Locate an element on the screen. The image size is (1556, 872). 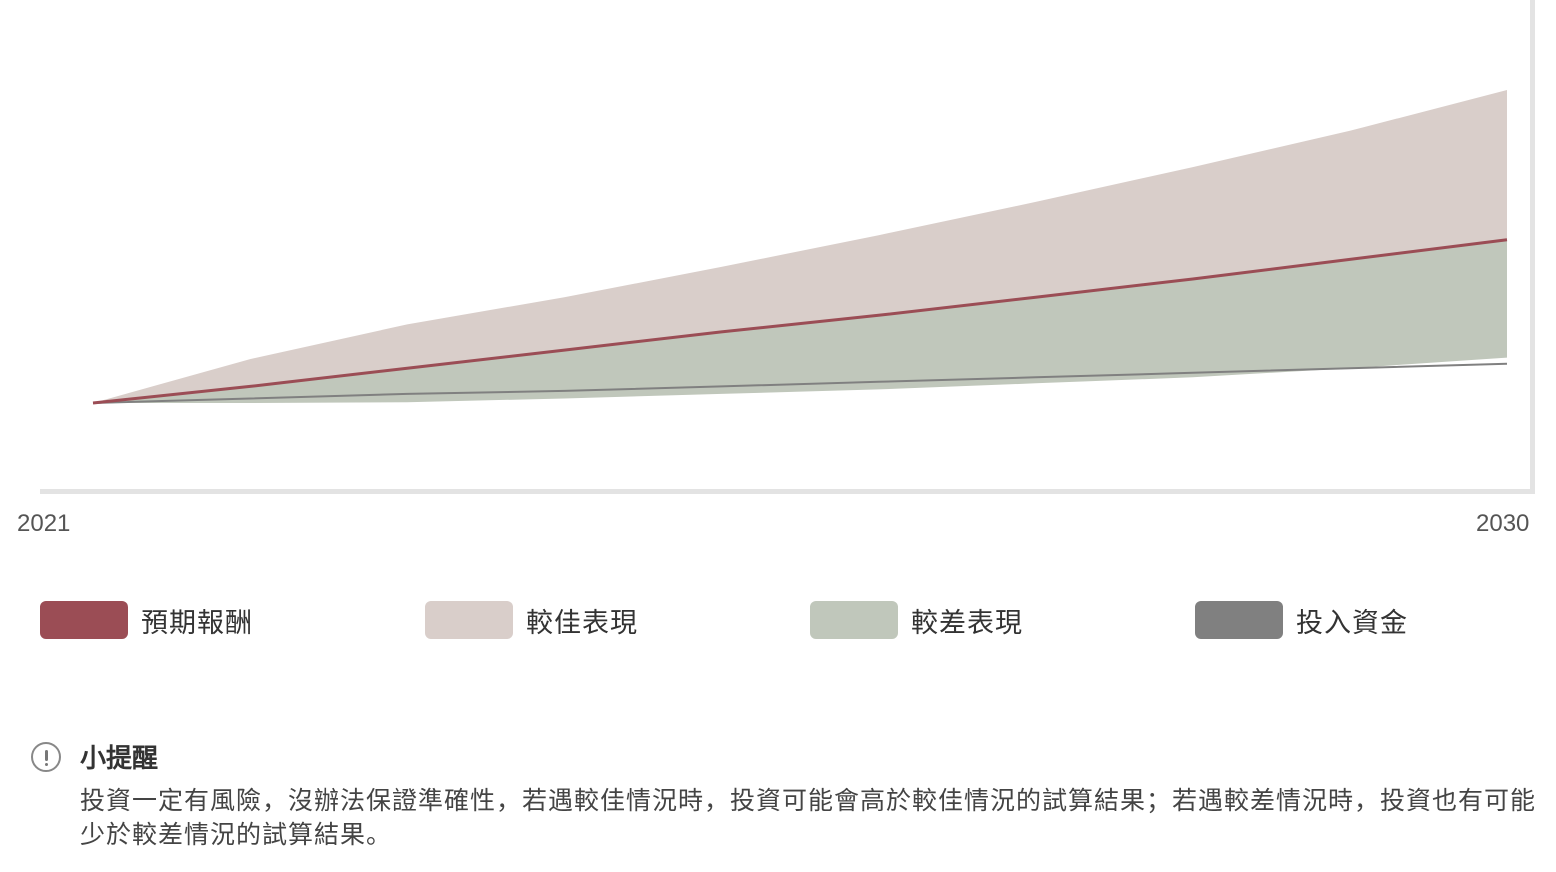
legend-item-invested-capital: 投入資金 is located at coordinates (1301, 620).